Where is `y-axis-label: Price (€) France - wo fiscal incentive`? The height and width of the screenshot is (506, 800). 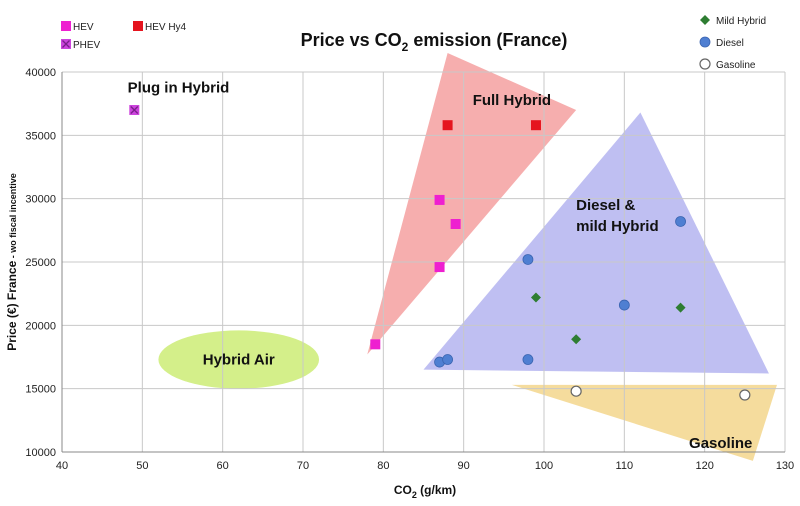
y-axis-label: Price (€) France - wo fiscal incentive is located at coordinates (12, 262).